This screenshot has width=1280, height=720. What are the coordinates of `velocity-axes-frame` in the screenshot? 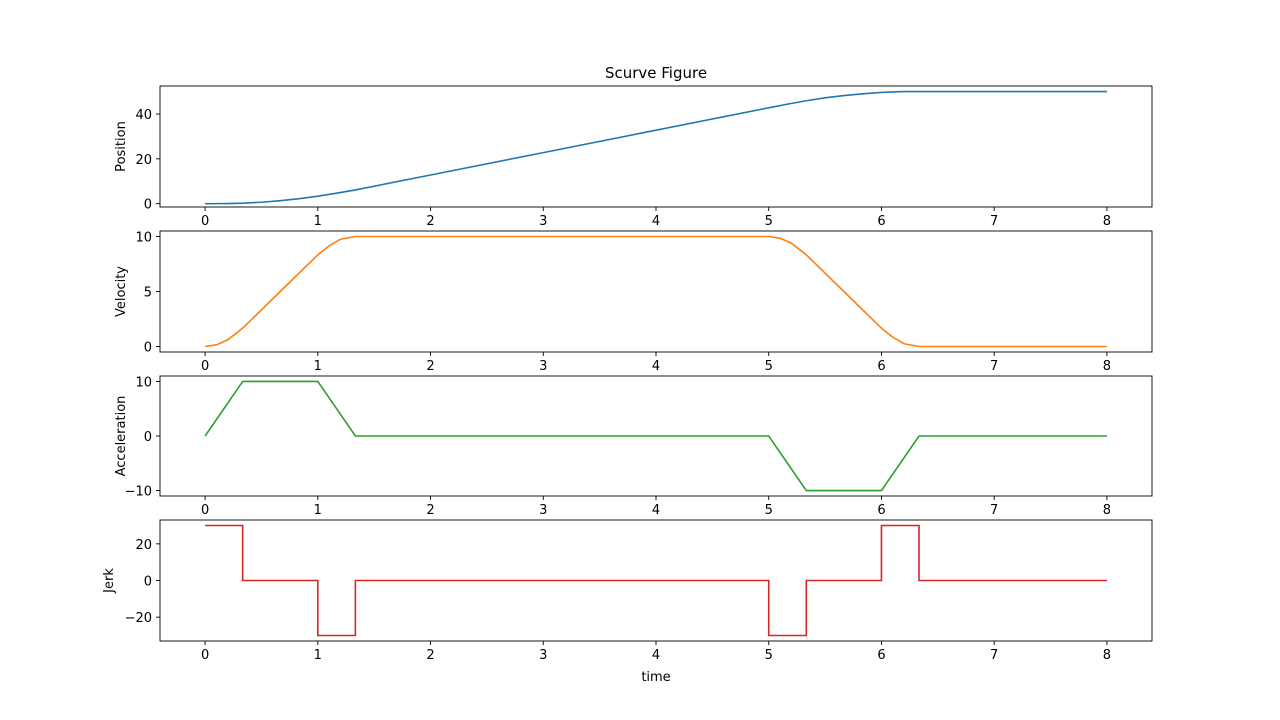 It's located at (656, 291).